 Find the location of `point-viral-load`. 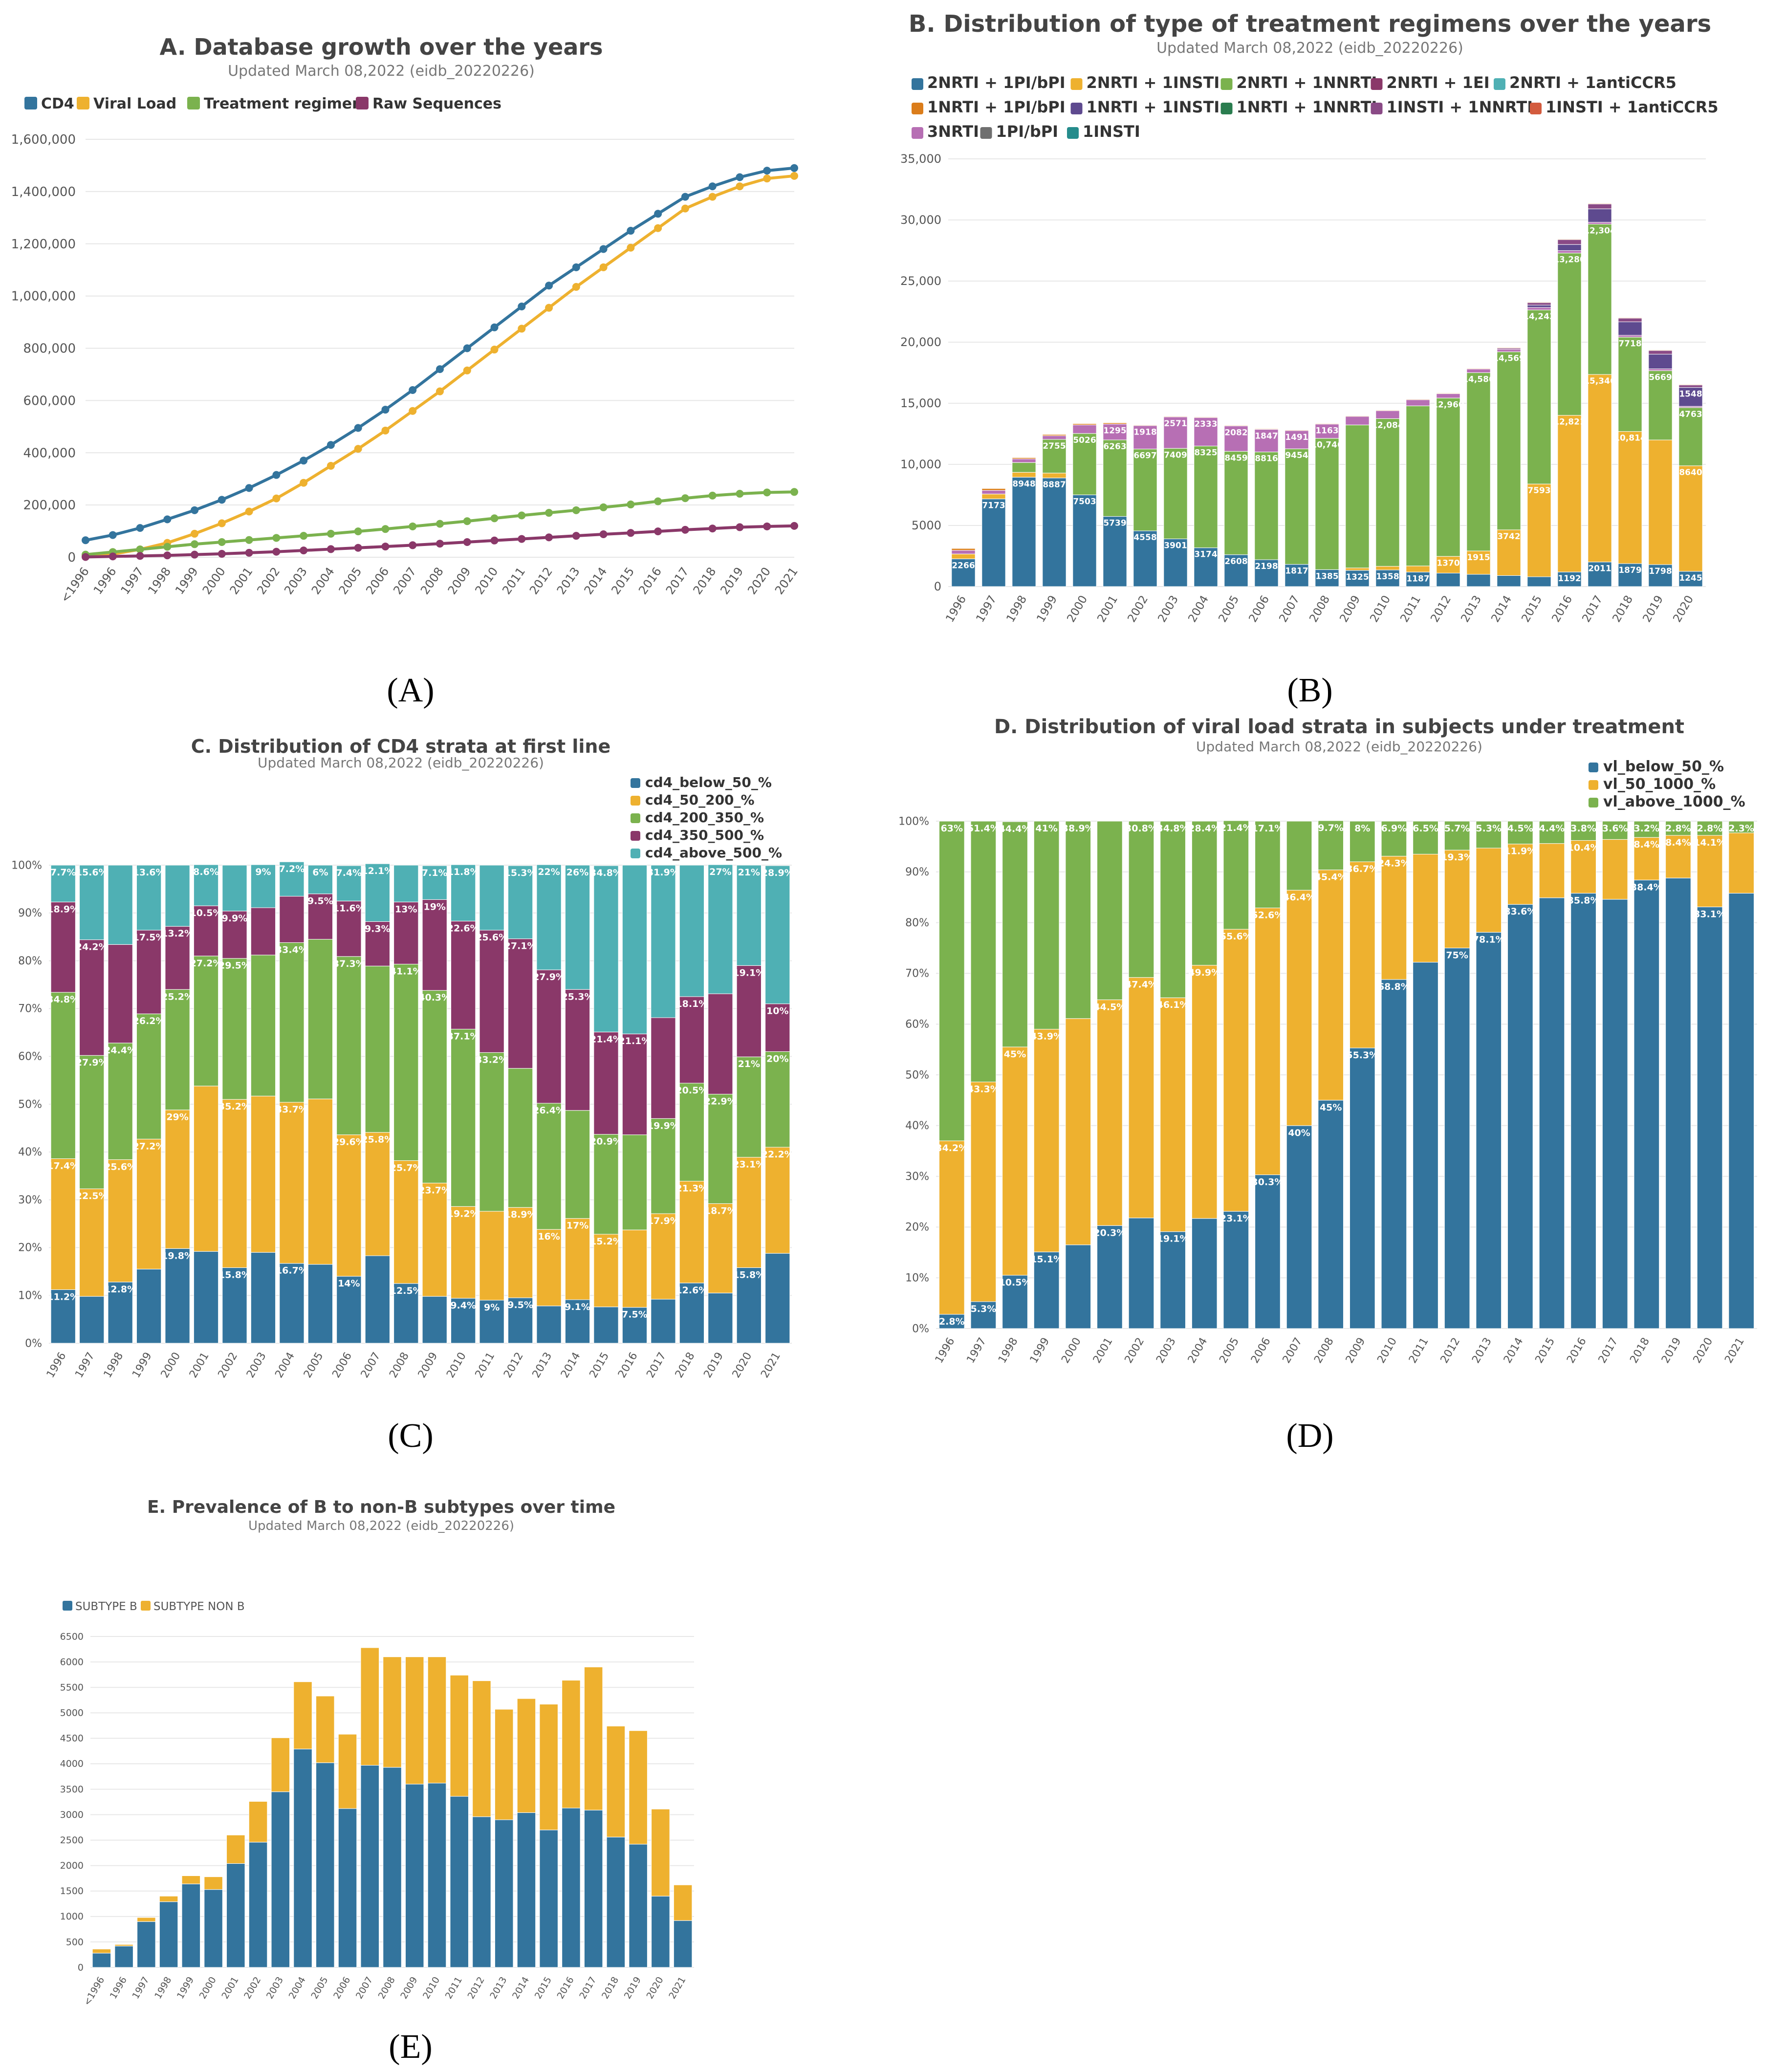

point-viral-load is located at coordinates (685, 208).